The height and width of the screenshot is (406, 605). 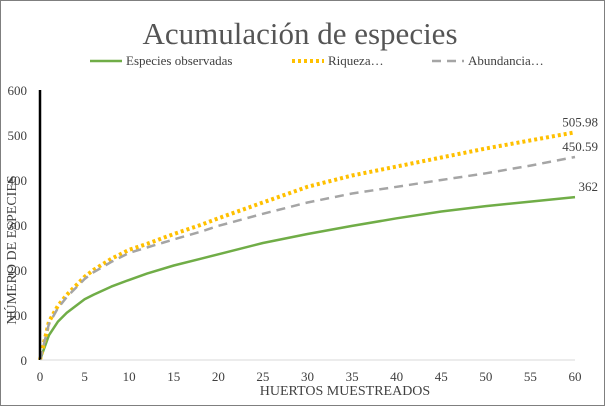 I want to click on y-tick-label: 0, so click(x=24, y=360).